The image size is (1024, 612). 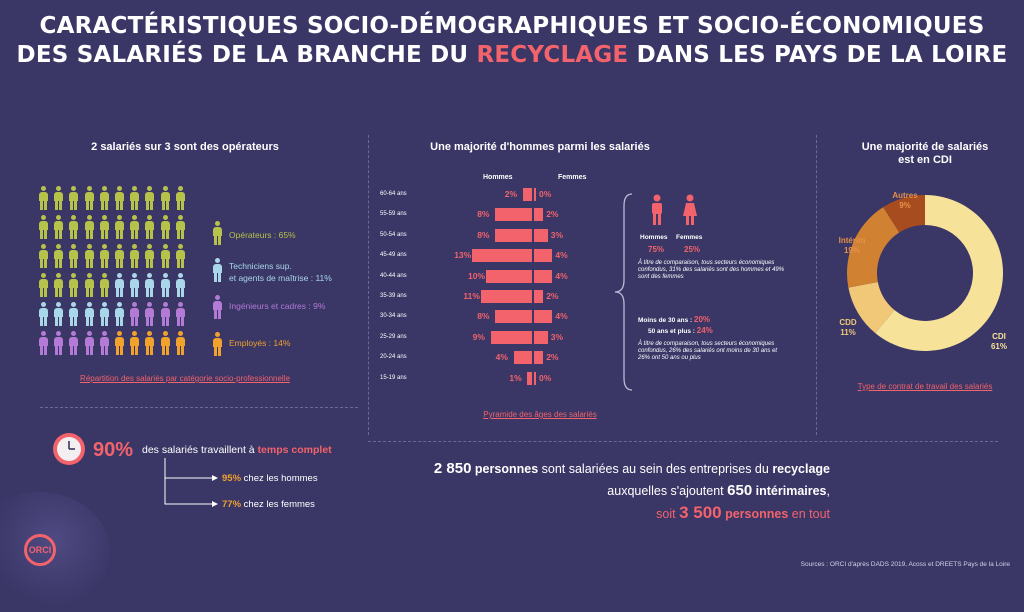 I want to click on title-line-2-post: DANS LES PAYS DE LA LOIRE, so click(x=818, y=55).